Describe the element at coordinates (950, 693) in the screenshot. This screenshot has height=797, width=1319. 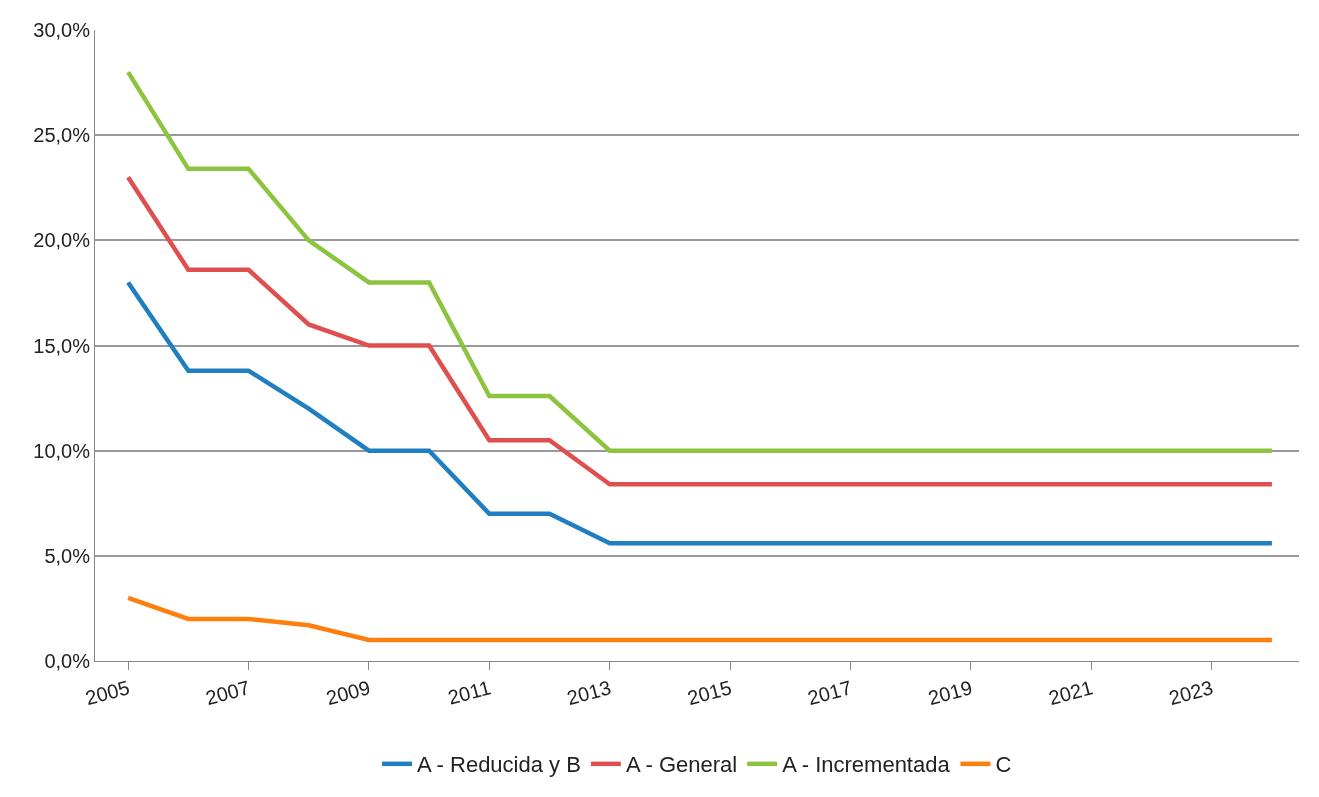
I see `x-tick-label: 2019` at that location.